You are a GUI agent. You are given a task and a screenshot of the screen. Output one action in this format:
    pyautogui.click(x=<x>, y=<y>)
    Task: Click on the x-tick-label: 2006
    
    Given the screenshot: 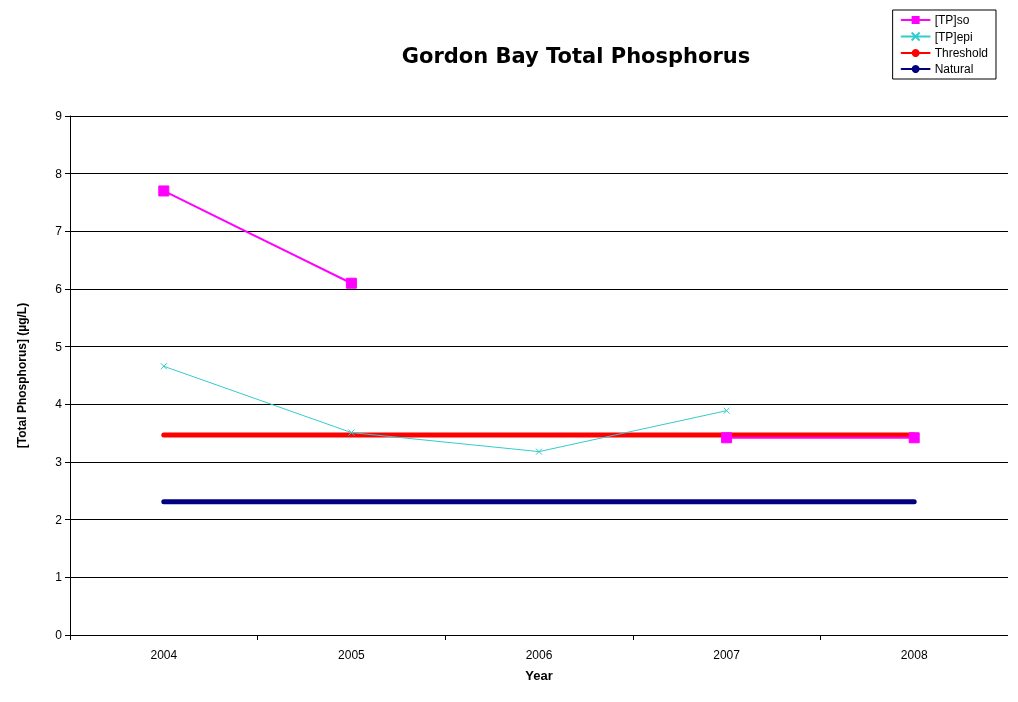 What is the action you would take?
    pyautogui.click(x=539, y=655)
    